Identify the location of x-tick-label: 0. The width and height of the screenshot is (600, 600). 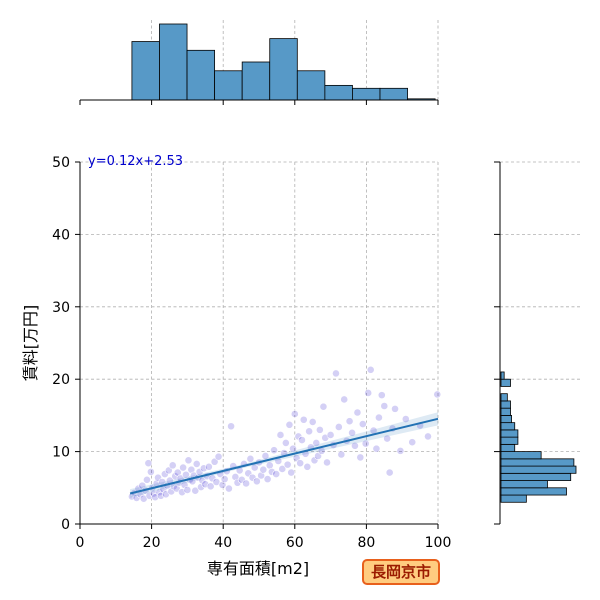
(80, 543).